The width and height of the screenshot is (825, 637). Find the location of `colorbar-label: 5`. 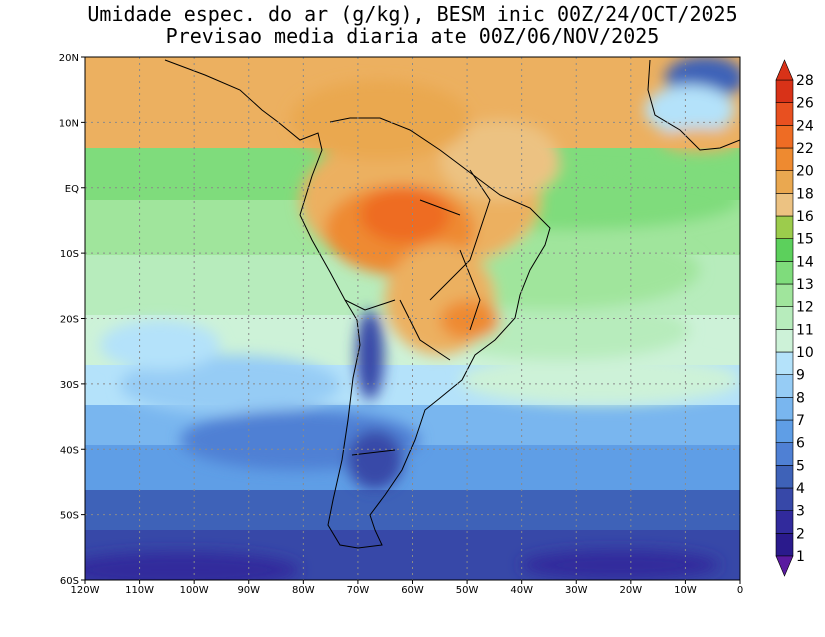

colorbar-label: 5 is located at coordinates (800, 466).